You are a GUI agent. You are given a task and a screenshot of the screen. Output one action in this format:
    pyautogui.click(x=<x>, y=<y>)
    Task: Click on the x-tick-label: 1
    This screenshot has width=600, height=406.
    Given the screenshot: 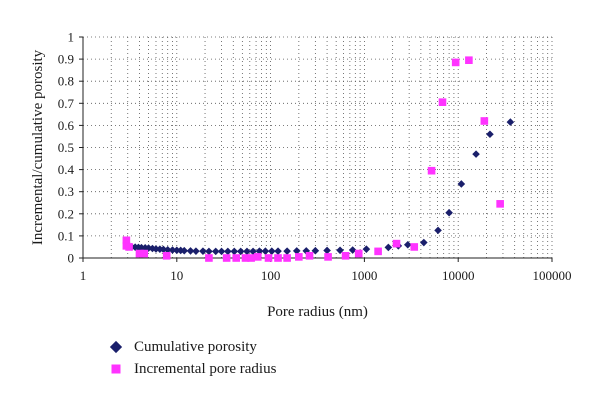 What is the action you would take?
    pyautogui.click(x=83, y=275)
    